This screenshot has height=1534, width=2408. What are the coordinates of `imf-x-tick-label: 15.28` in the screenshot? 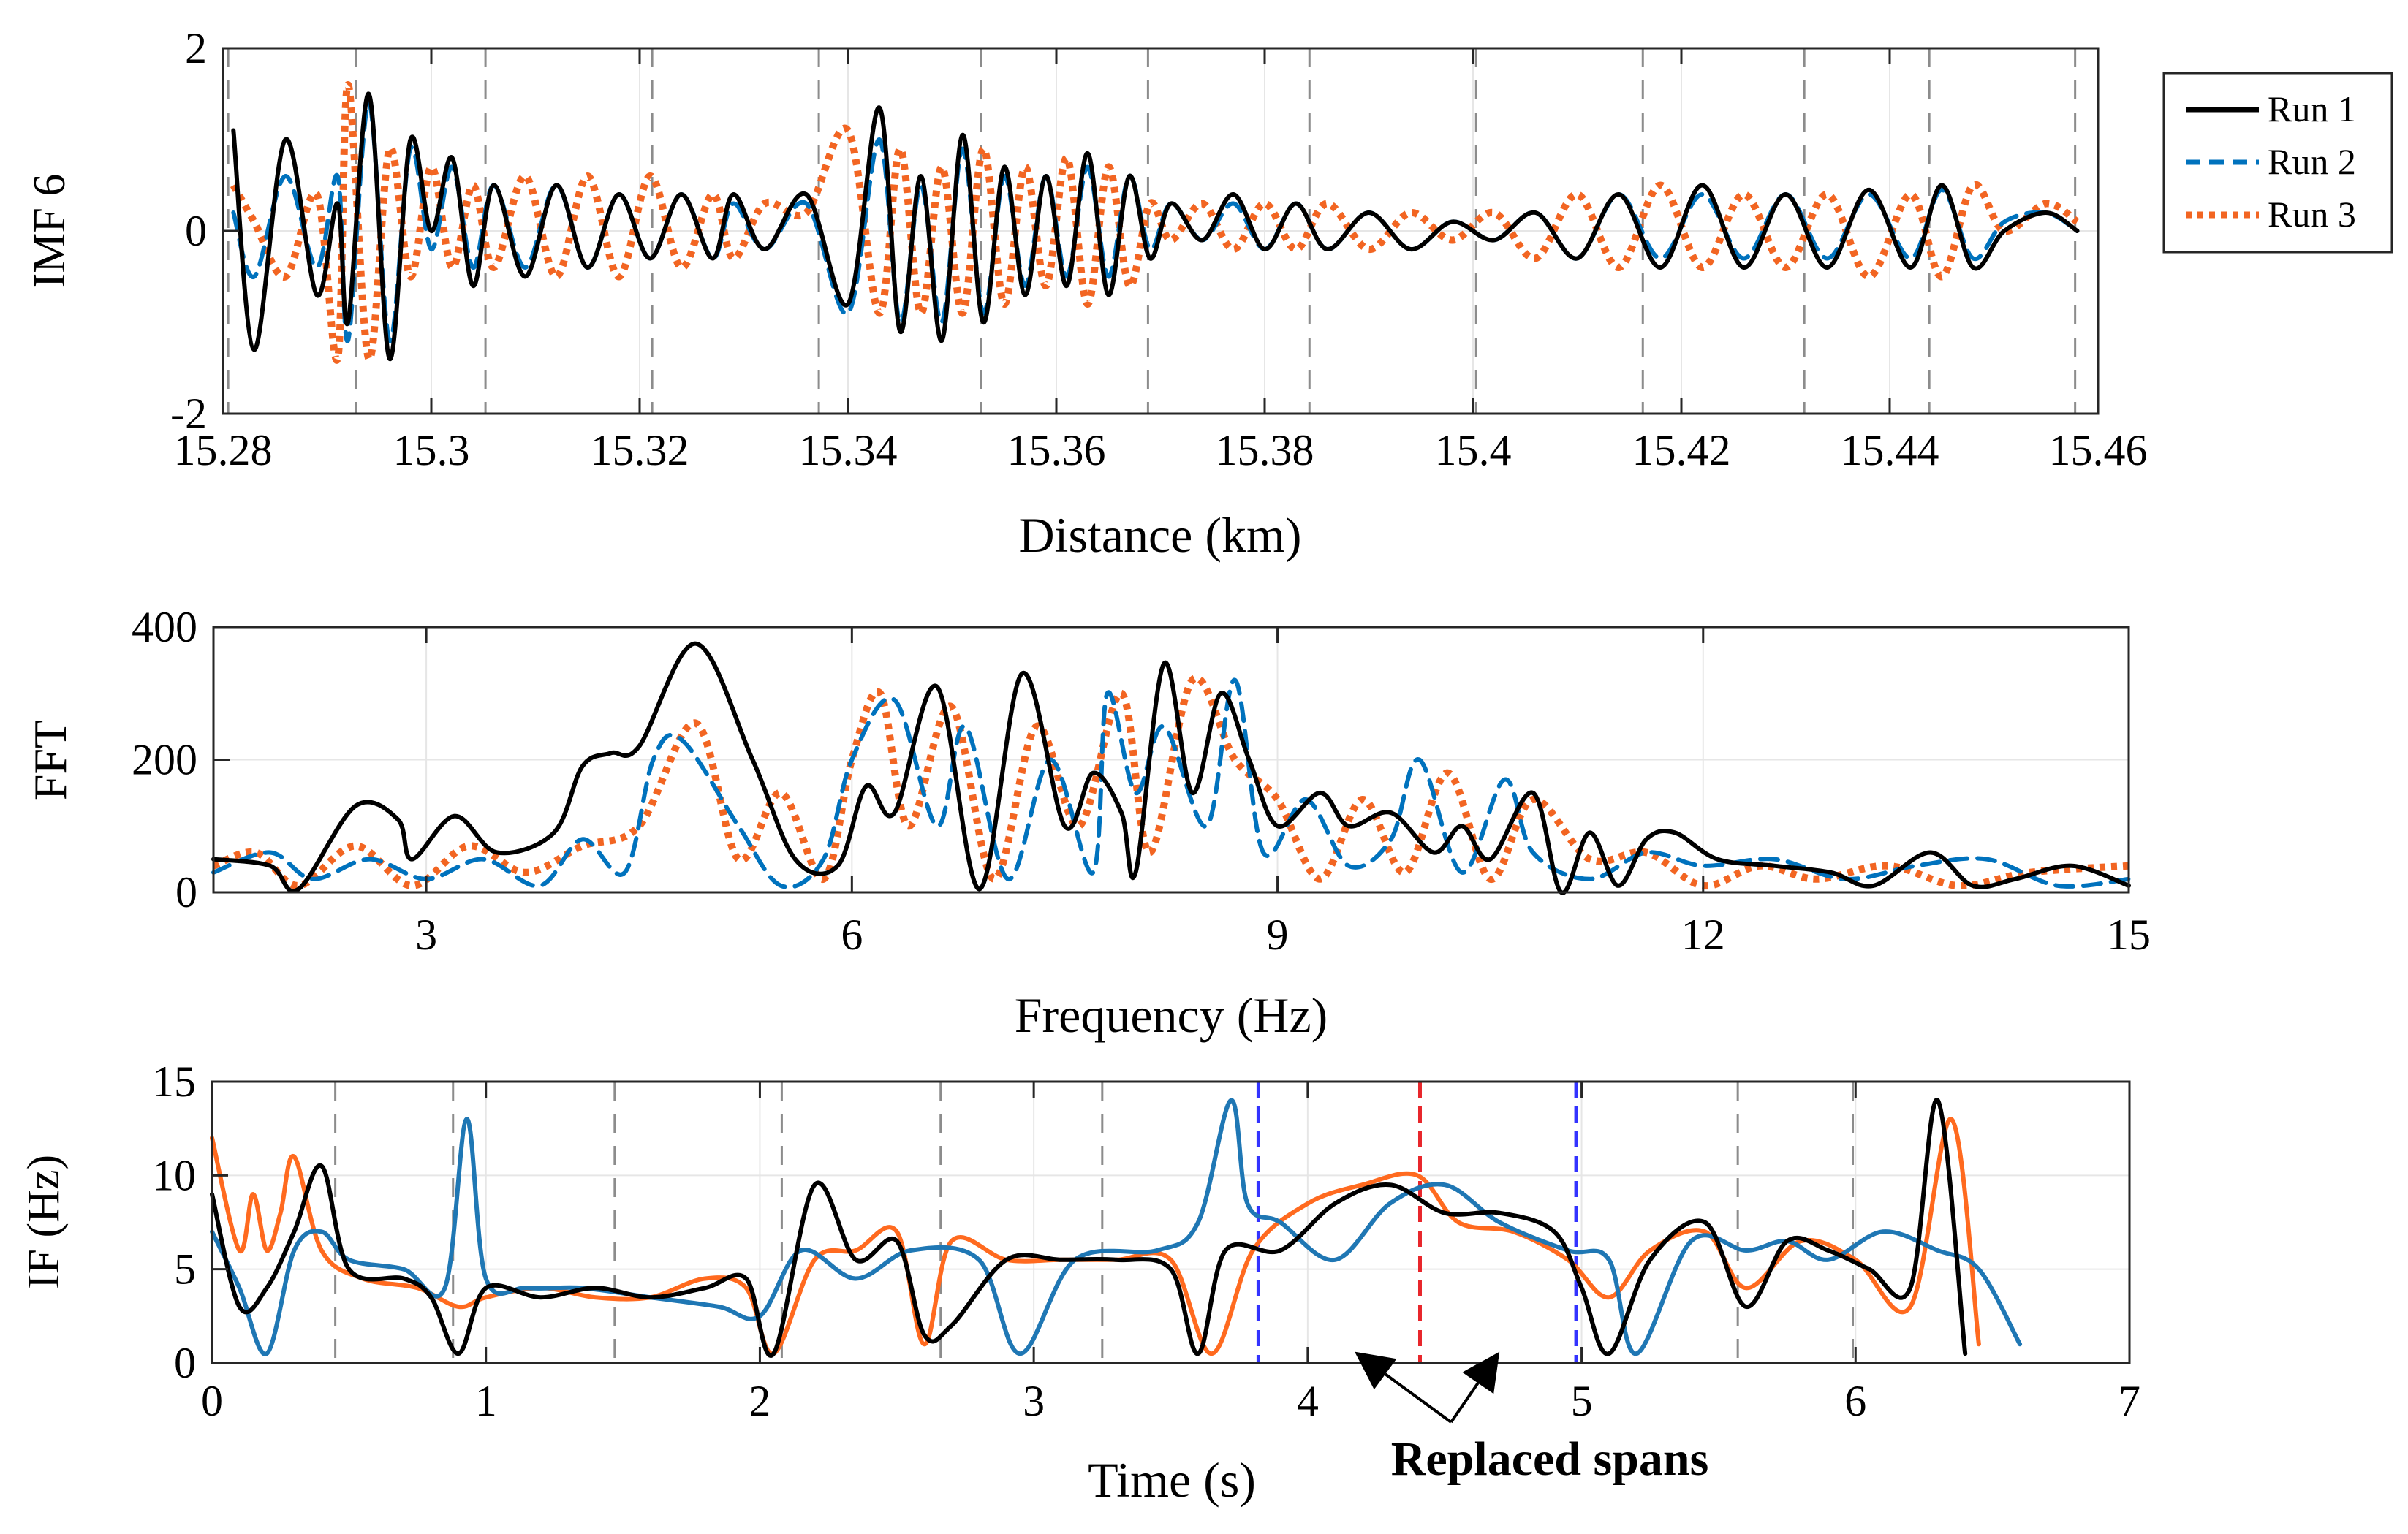 It's located at (224, 450).